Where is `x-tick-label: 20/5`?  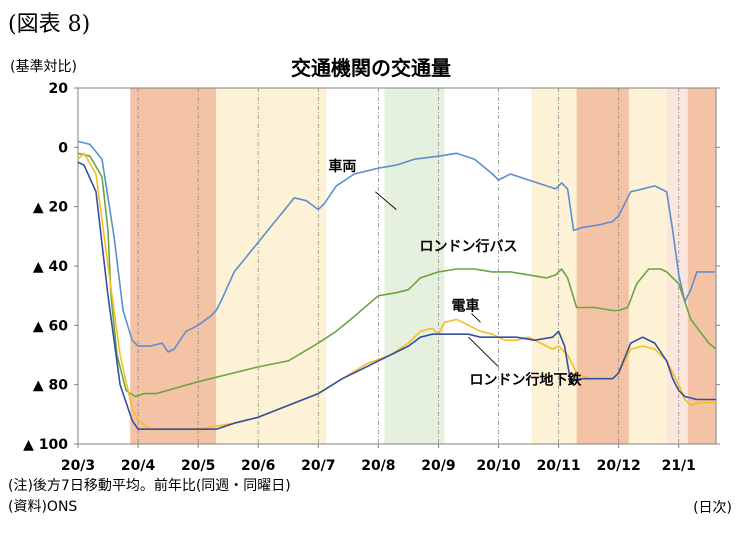 x-tick-label: 20/5 is located at coordinates (198, 466).